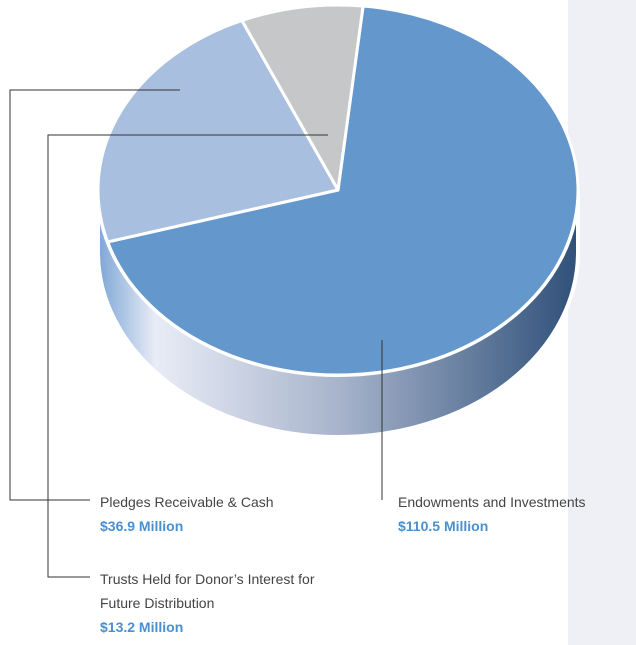  What do you see at coordinates (443, 526) in the screenshot?
I see `value-label: $110.5 Million` at bounding box center [443, 526].